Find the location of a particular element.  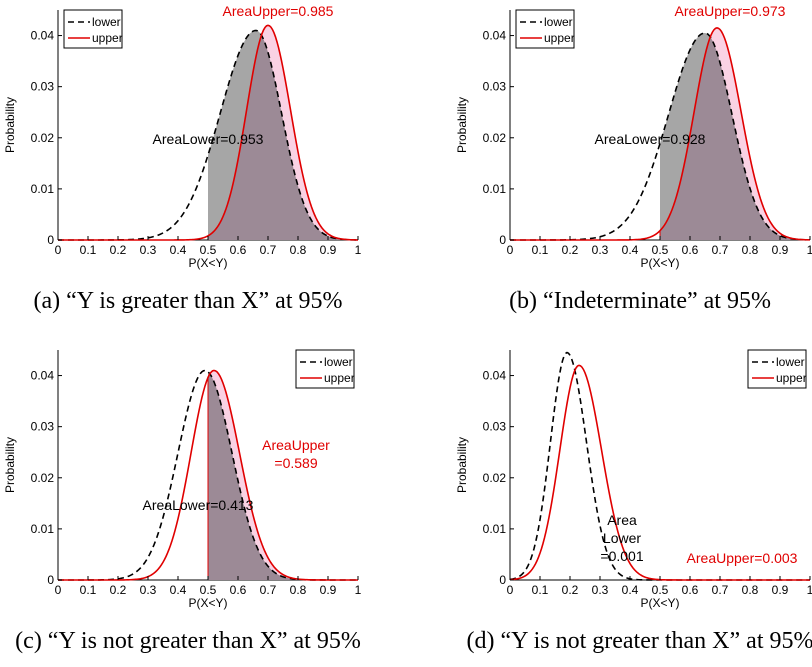

annotation: AreaUpper=0.985 is located at coordinates (278, 11).